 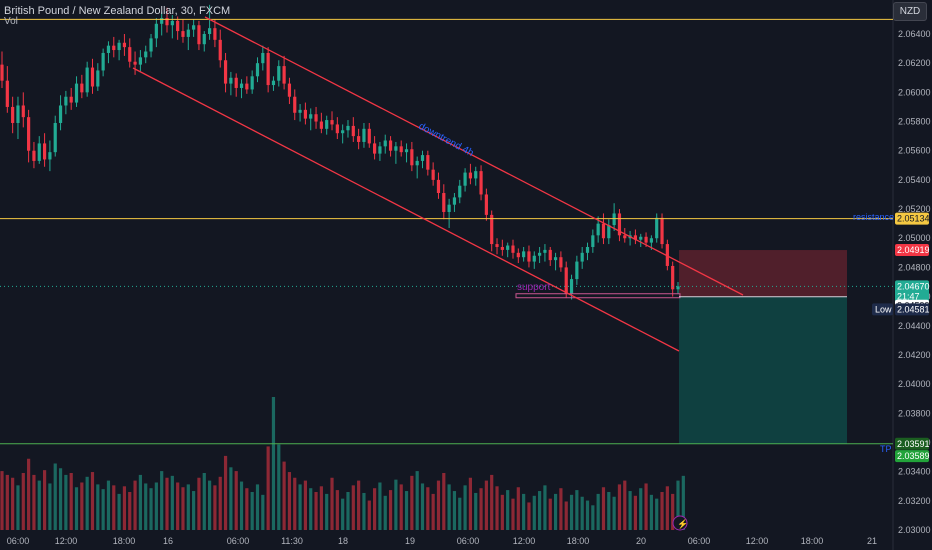 I want to click on y-tick-label: 2.05000, so click(x=914, y=238).